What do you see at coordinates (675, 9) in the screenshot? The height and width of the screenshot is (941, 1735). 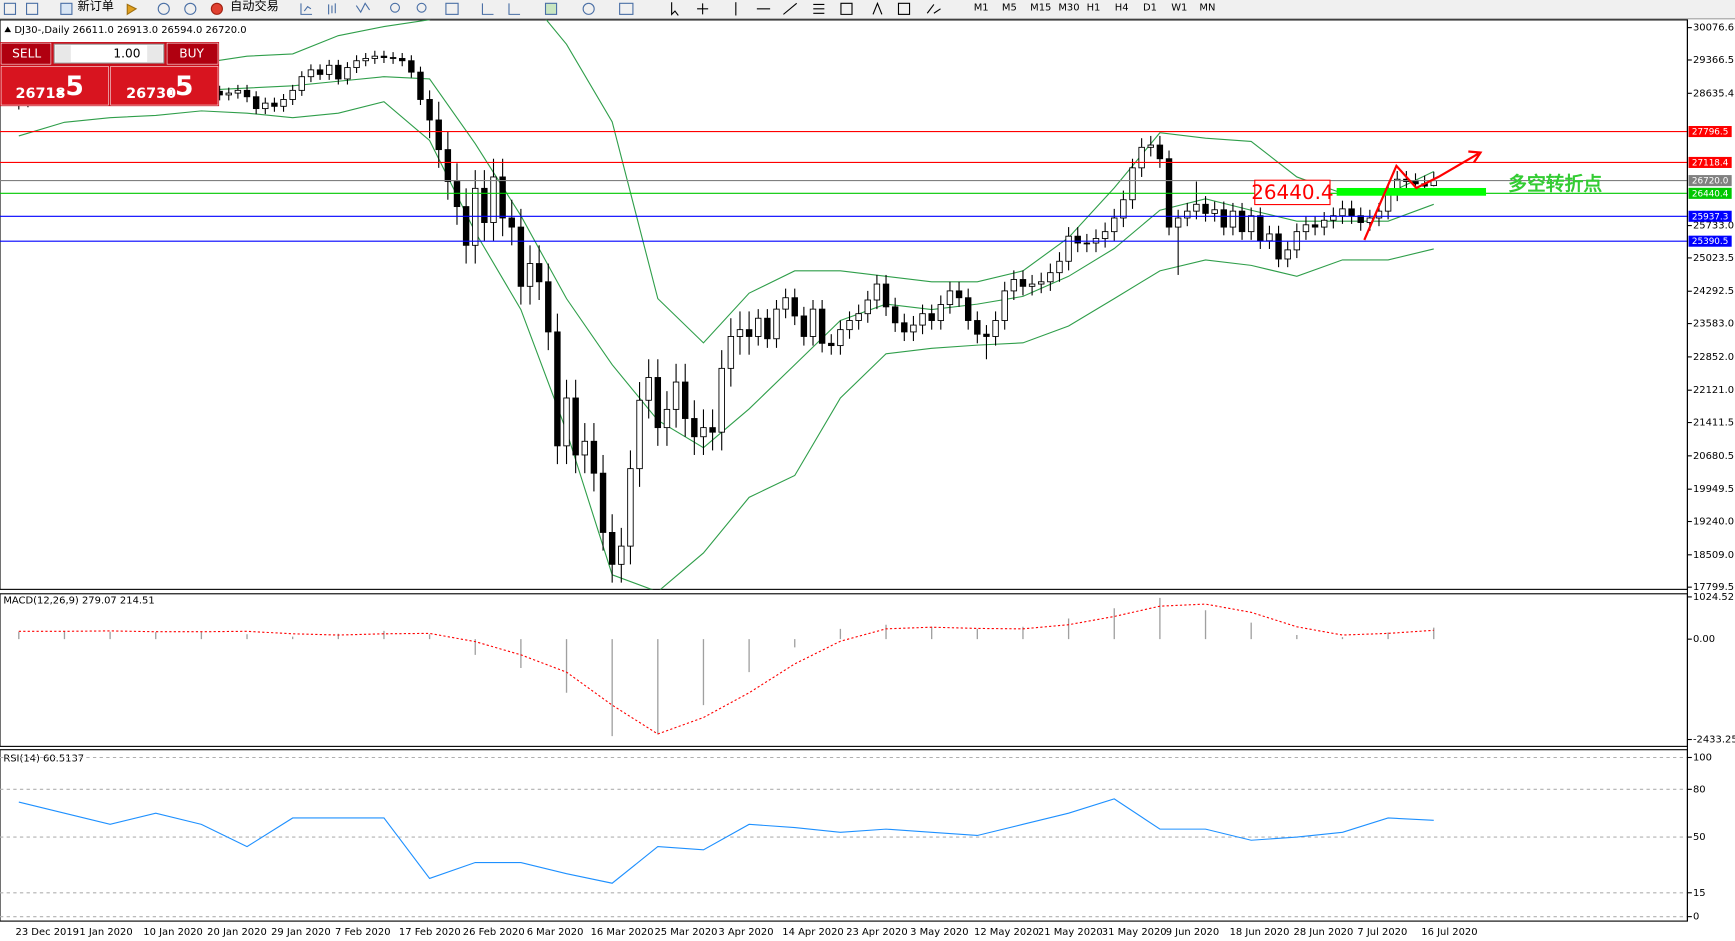 I see `cursor` at bounding box center [675, 9].